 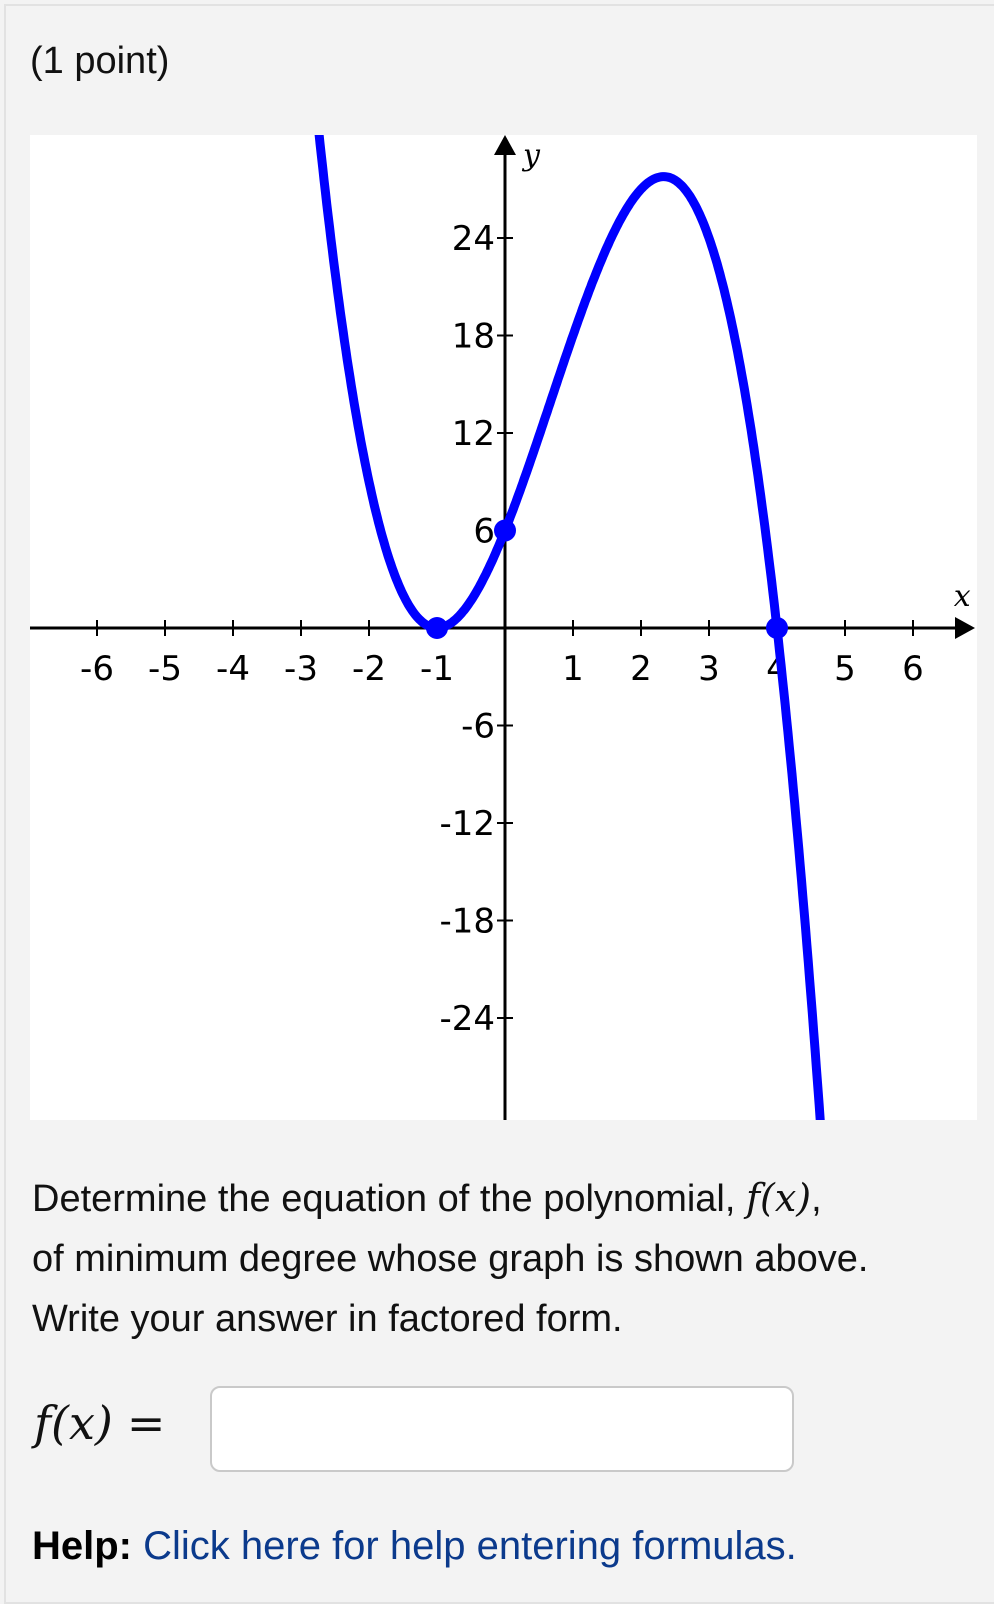 What do you see at coordinates (369, 669) in the screenshot?
I see `x-tick-label: -2` at bounding box center [369, 669].